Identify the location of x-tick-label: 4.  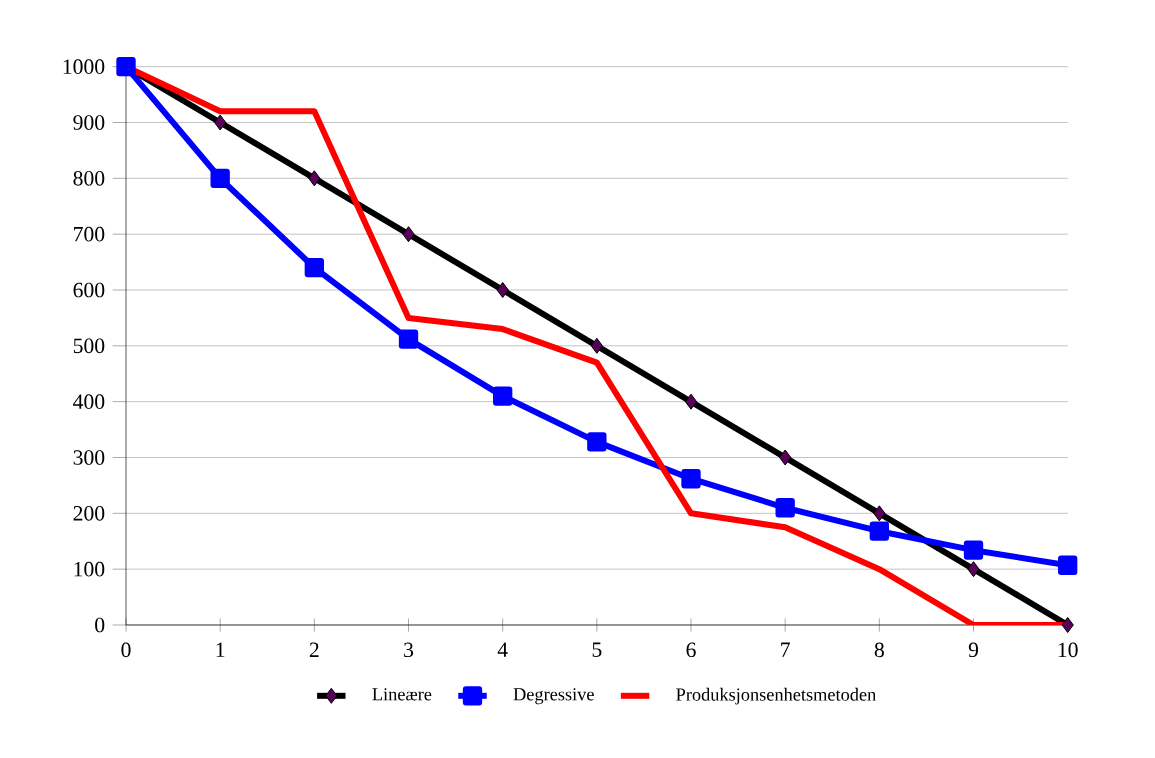
(502, 649).